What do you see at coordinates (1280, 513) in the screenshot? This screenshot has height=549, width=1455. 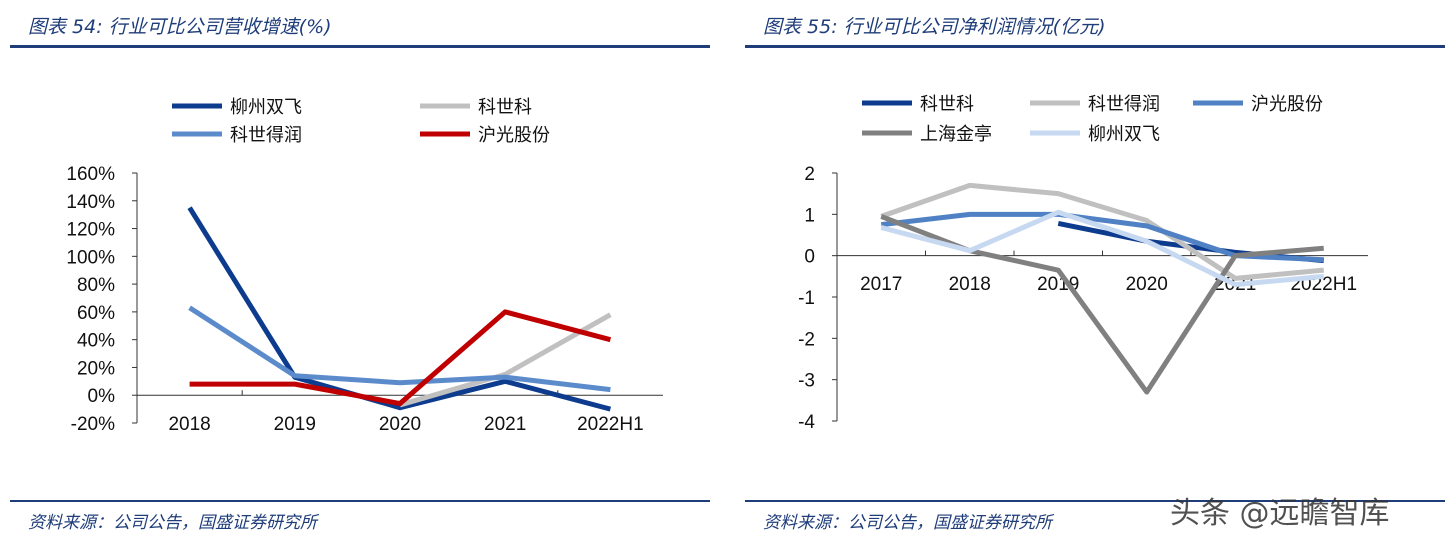 I see `watermark: 头条 @远瞻智库` at bounding box center [1280, 513].